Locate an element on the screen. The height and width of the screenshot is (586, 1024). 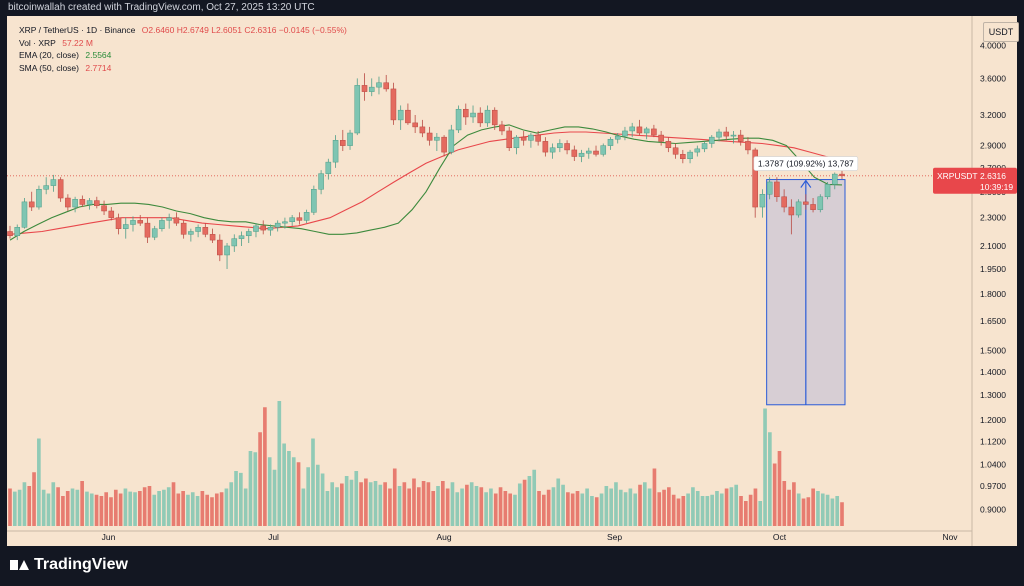
ema-label: EMA (20, close) is located at coordinates (49, 55).